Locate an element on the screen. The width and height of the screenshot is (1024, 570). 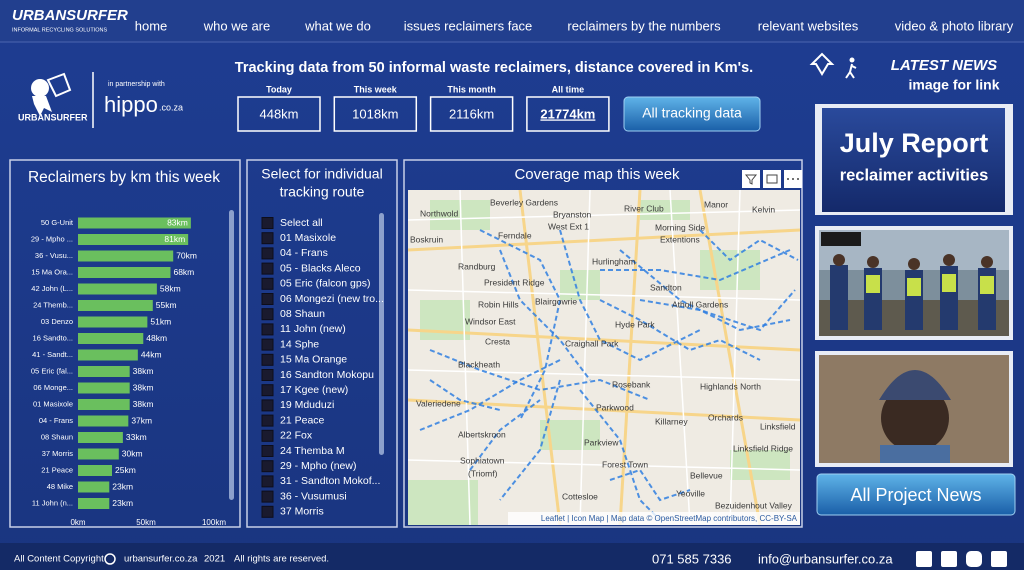
slicer-item: 08 Shaun is located at coordinates (302, 314).